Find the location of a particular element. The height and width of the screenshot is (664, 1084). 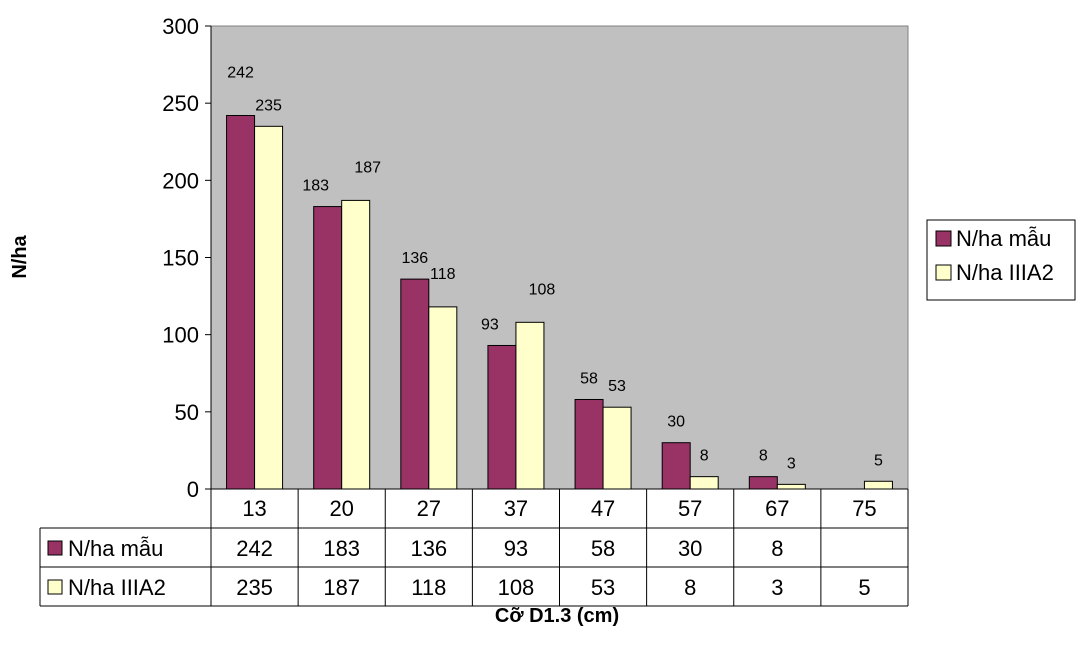

table-cell: 108 is located at coordinates (516, 587).